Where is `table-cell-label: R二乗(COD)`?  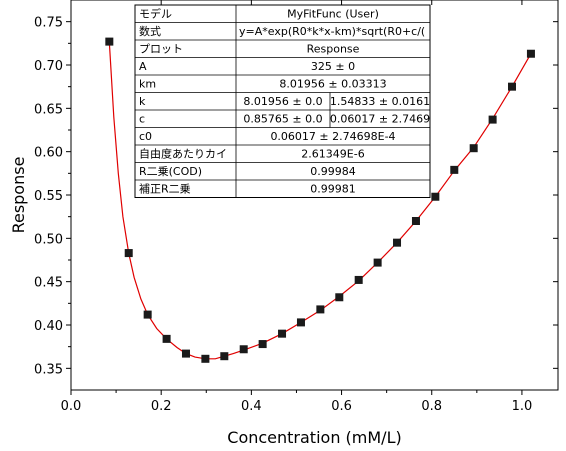 table-cell-label: R二乗(COD) is located at coordinates (170, 171).